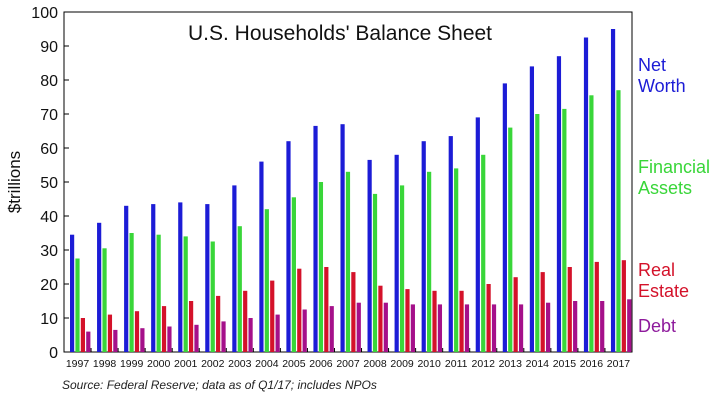 This screenshot has width=728, height=402. I want to click on x-tick-label: 2004, so click(267, 364).